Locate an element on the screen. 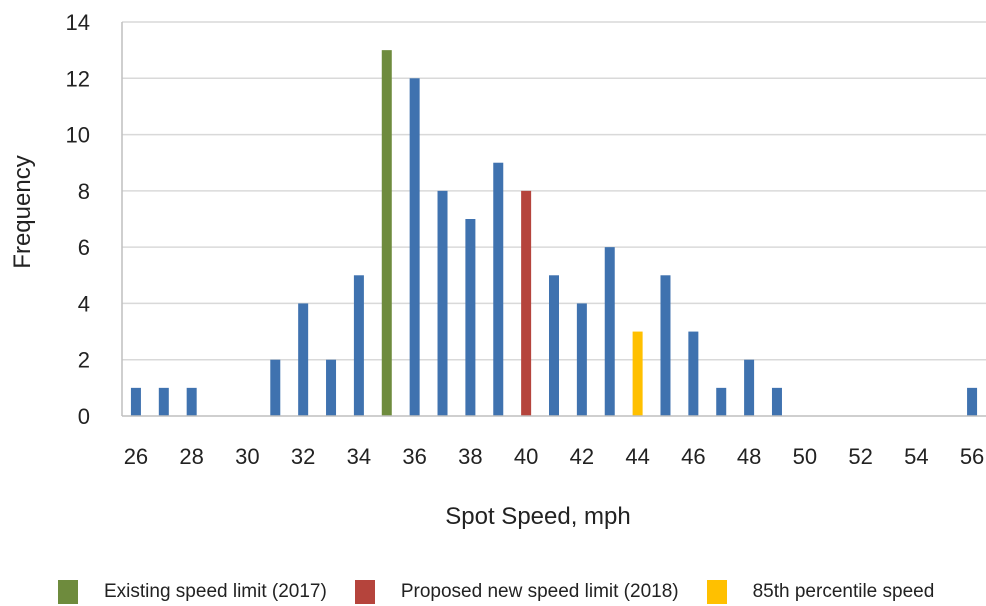 This screenshot has height=606, width=986. x-tick-label: 36 is located at coordinates (414, 456).